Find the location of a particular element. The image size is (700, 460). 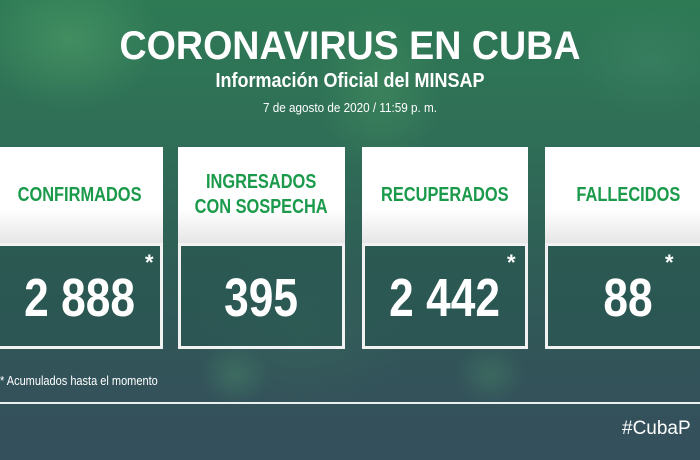

page-title: CORONAVIRUS EN CUBA is located at coordinates (350, 46).